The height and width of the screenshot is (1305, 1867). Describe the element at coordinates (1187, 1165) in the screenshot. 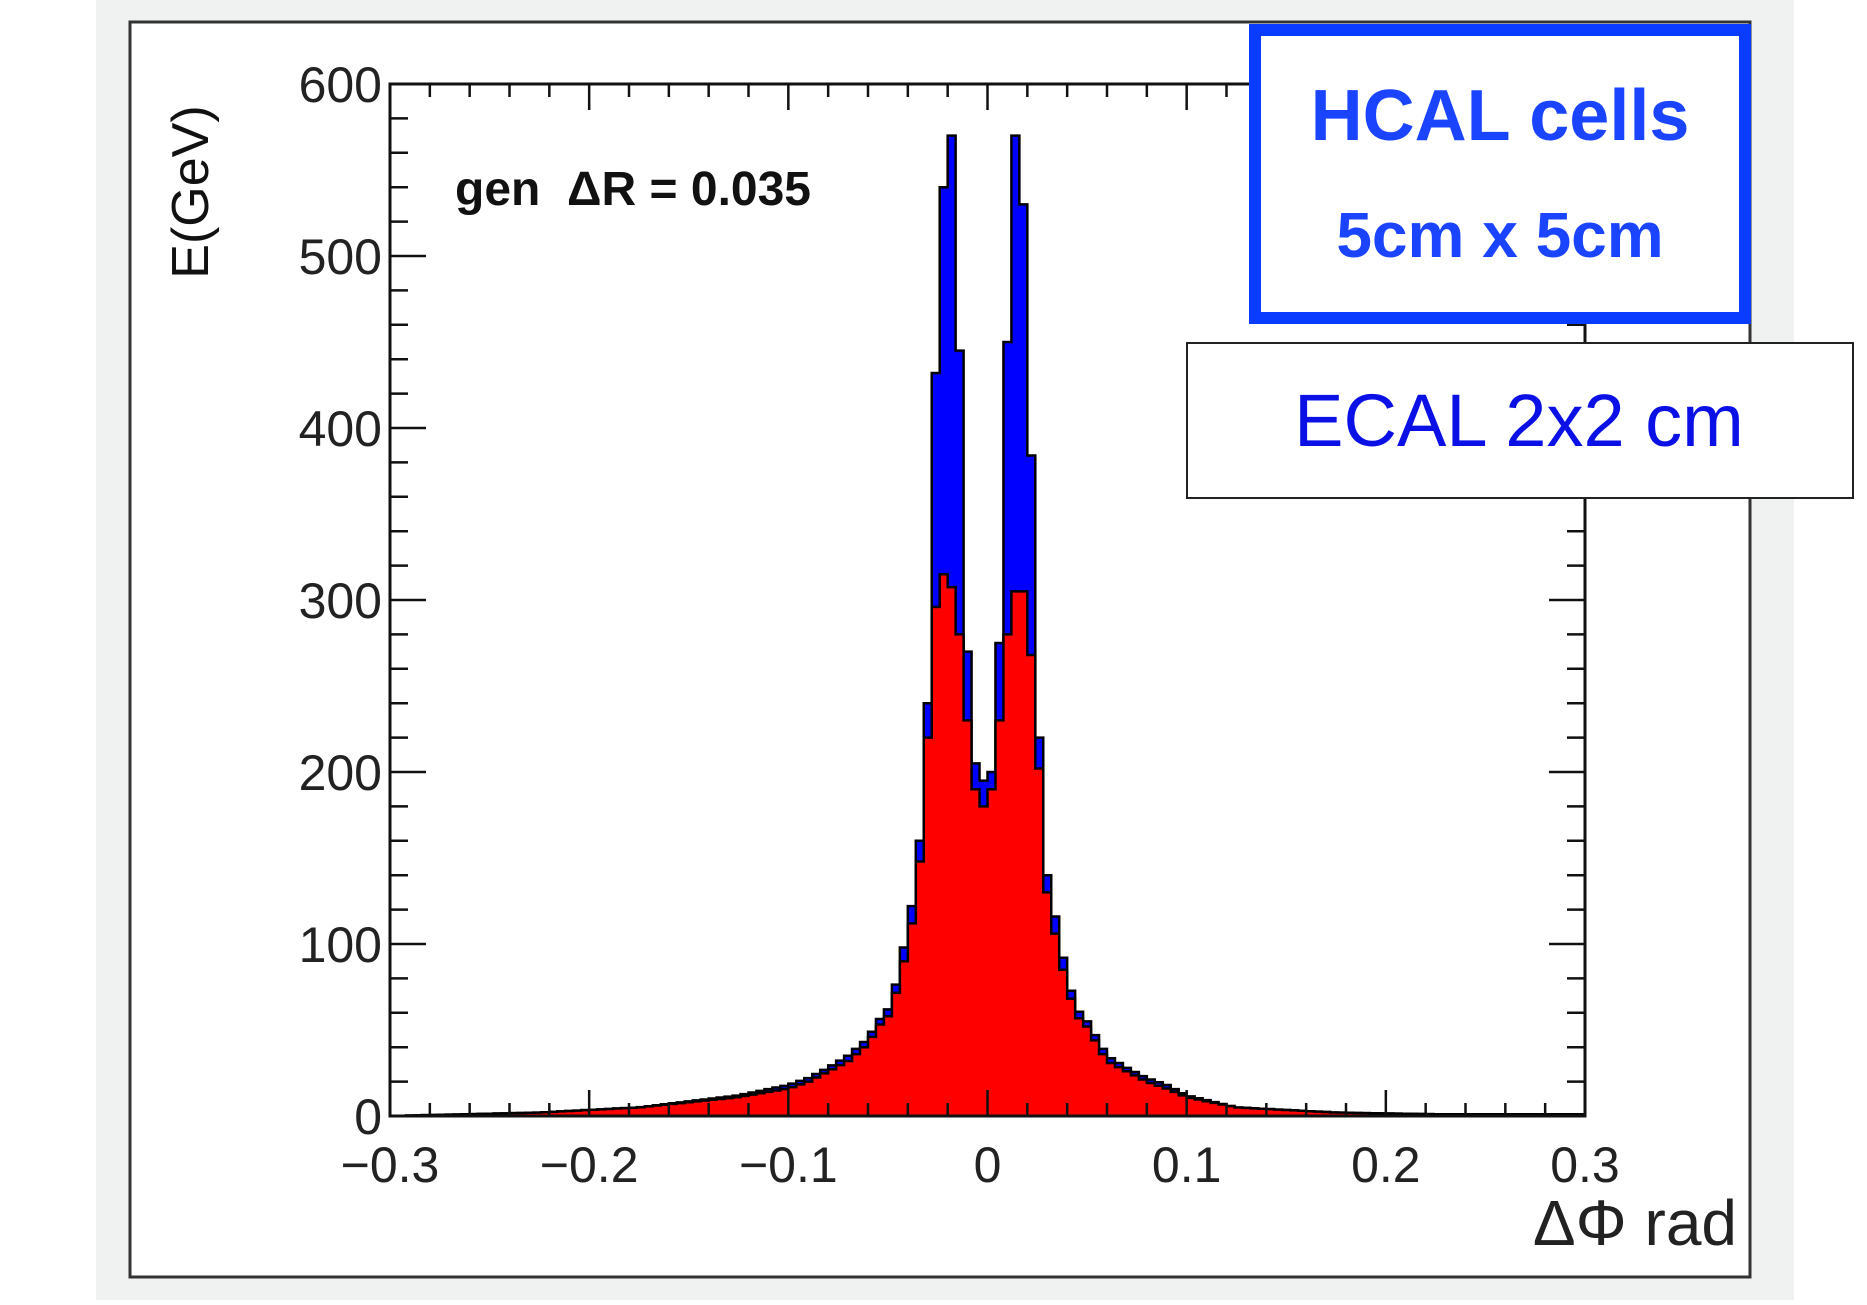

I see `x-tick-label: 0.1` at that location.